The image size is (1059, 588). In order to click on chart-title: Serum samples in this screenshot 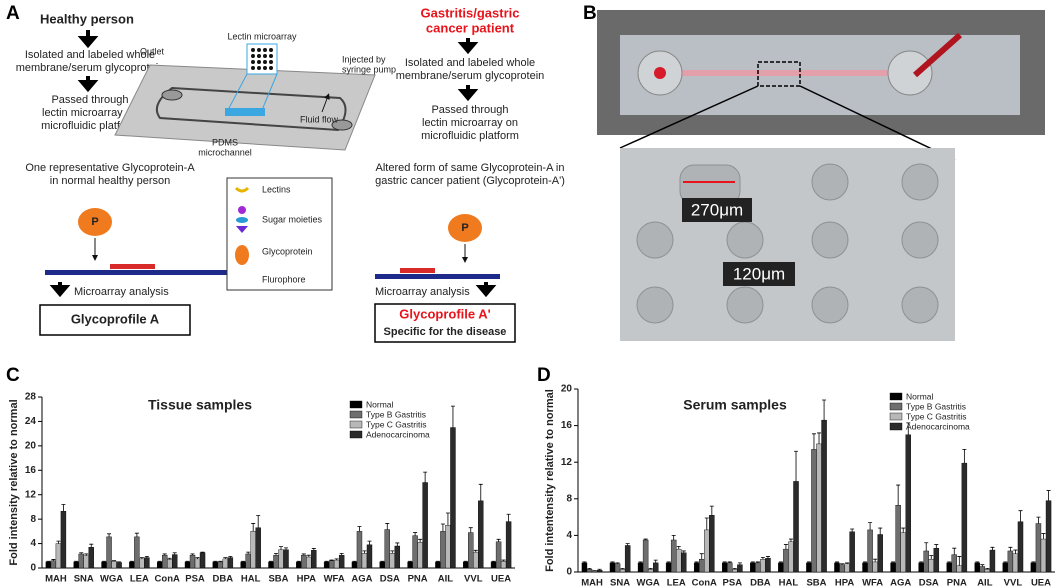, I will do `click(735, 405)`.